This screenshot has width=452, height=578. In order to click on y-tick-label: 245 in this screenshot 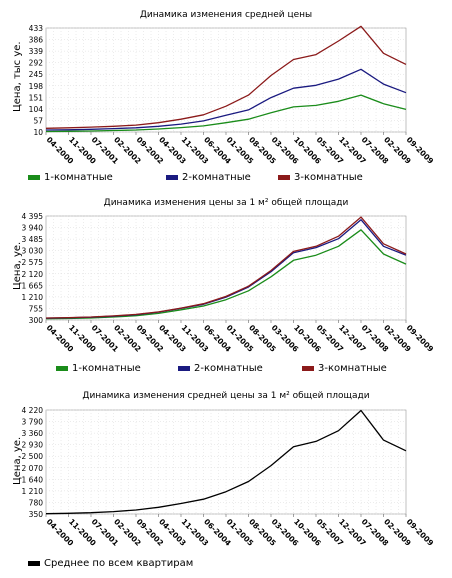, I will do `click(36, 74)`.